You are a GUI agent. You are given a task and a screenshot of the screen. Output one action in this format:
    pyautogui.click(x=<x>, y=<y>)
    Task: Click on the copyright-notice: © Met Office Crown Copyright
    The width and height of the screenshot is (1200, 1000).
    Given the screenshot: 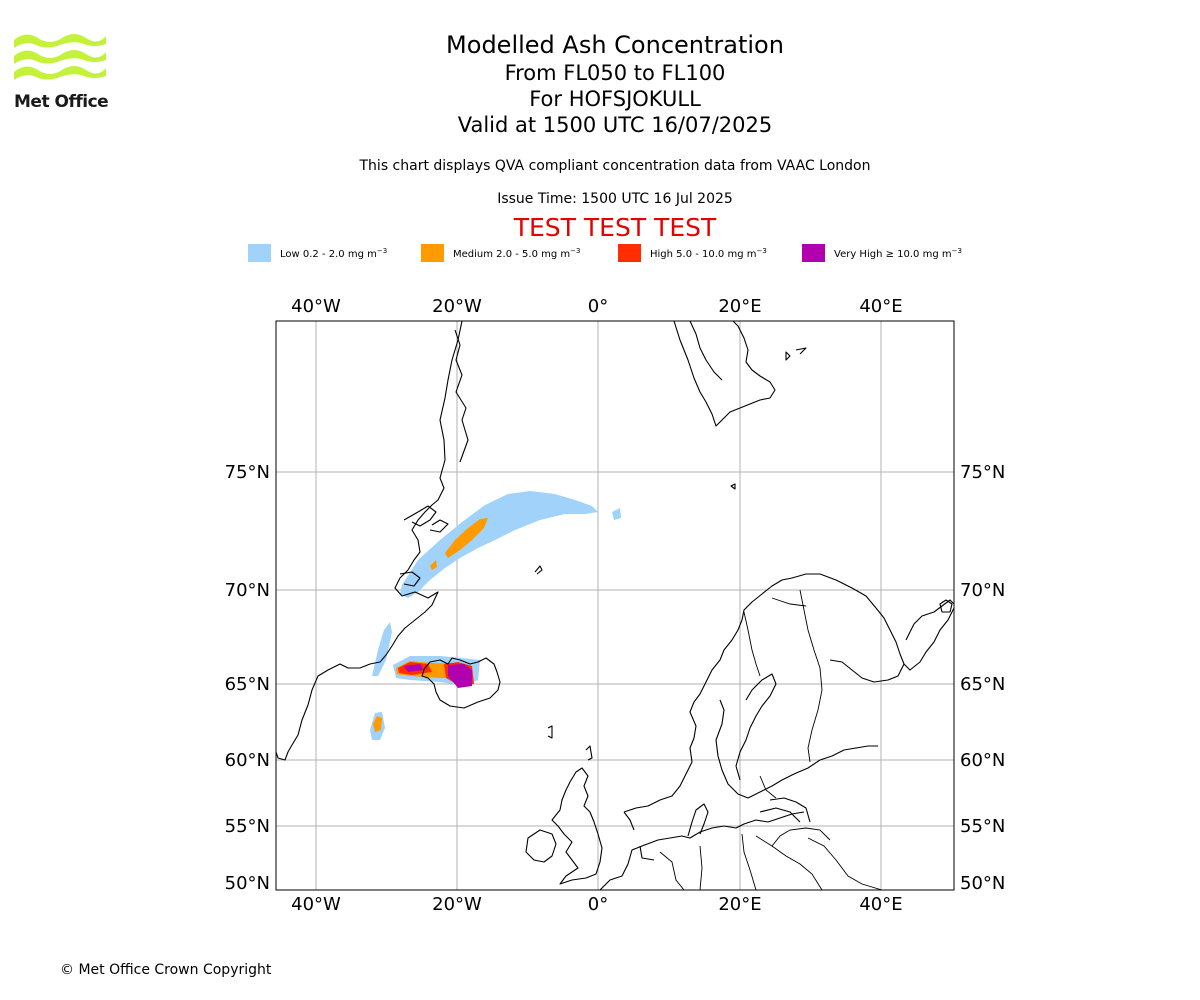 What is the action you would take?
    pyautogui.click(x=166, y=970)
    